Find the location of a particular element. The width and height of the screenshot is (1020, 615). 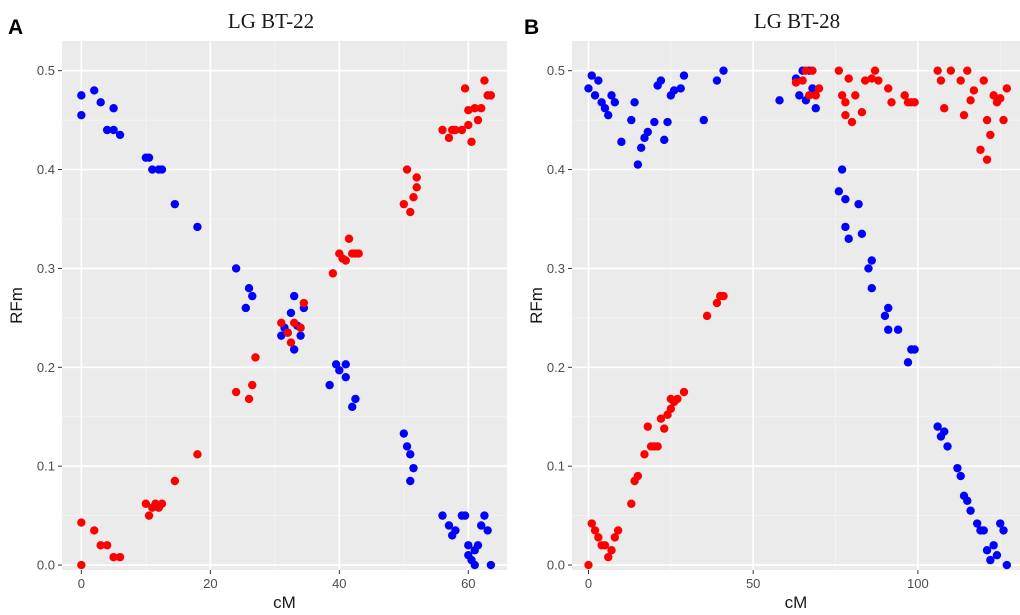

y-axis-label: RFm is located at coordinates (536, 305).